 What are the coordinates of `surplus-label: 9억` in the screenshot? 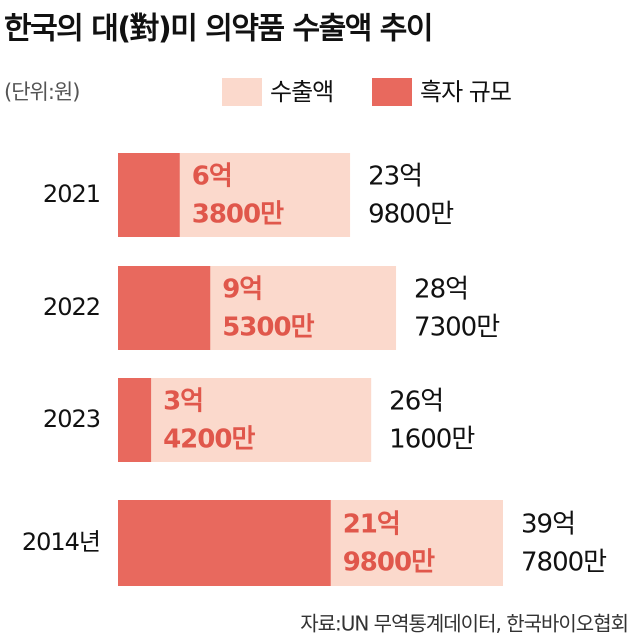 It's located at (242, 290).